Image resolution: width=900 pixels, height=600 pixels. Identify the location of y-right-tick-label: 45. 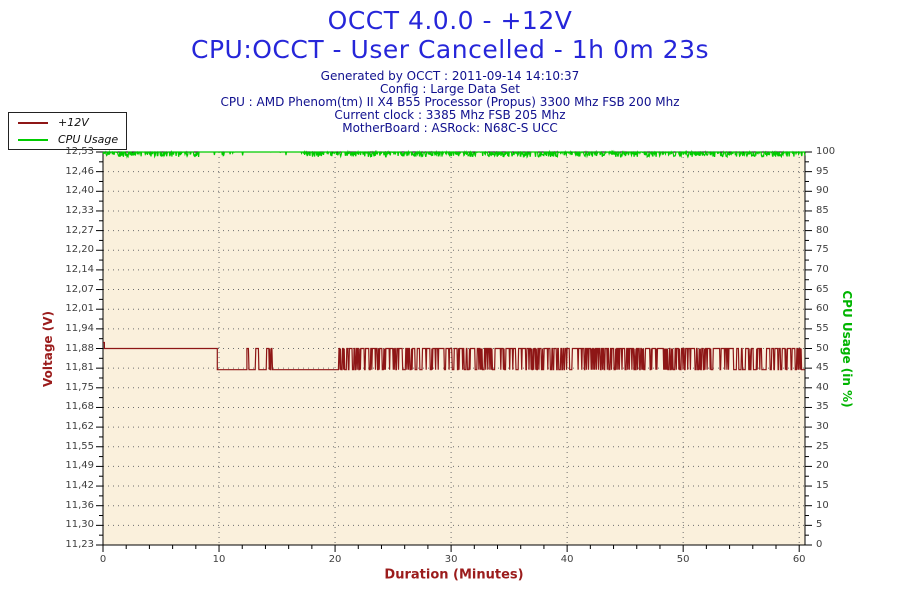
(822, 368).